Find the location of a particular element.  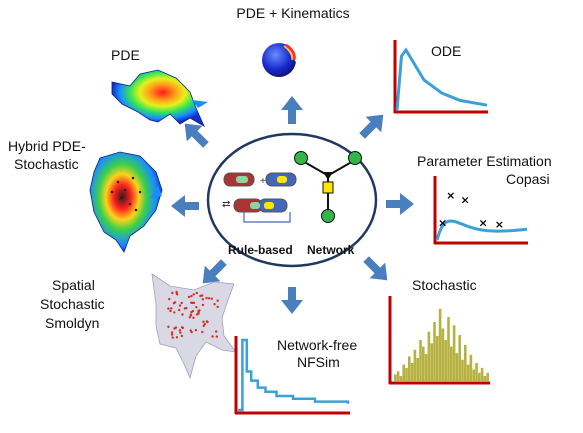

ode-series-line is located at coordinates (441, 79).